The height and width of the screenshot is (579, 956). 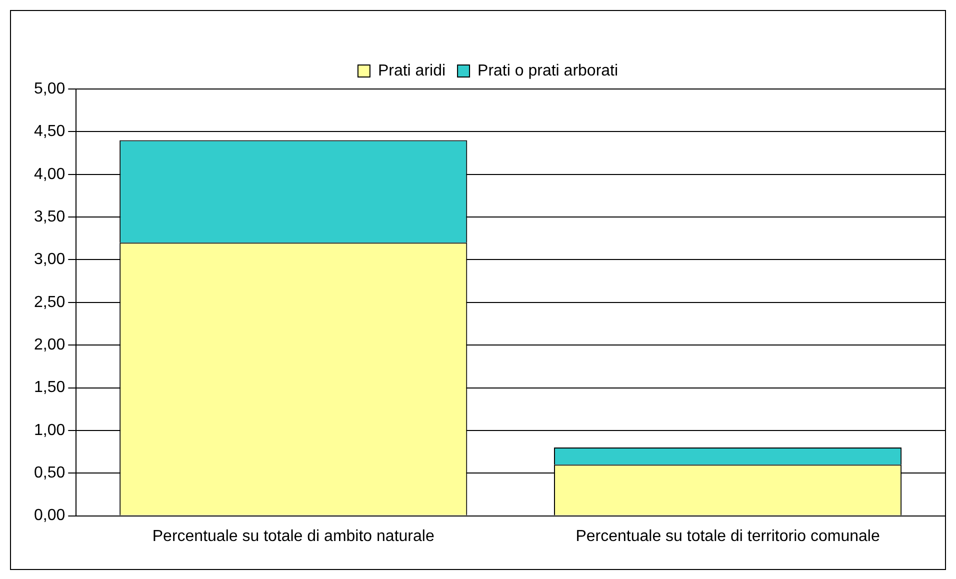 What do you see at coordinates (50, 131) in the screenshot?
I see `y-tick-label: 4,50` at bounding box center [50, 131].